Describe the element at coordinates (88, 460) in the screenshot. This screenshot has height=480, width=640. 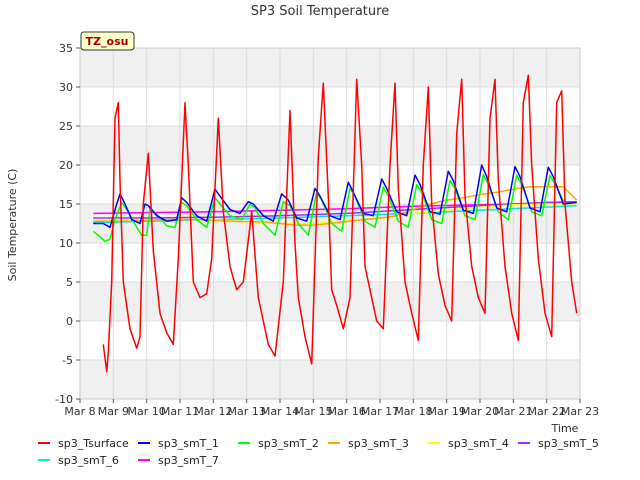
I see `legend-label: sp3_smT_6` at that location.